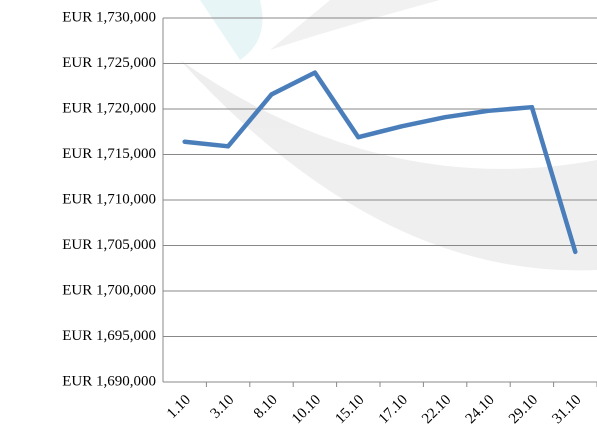 Image resolution: width=597 pixels, height=441 pixels. Describe the element at coordinates (523, 409) in the screenshot. I see `x-tick-label: 29.10` at that location.